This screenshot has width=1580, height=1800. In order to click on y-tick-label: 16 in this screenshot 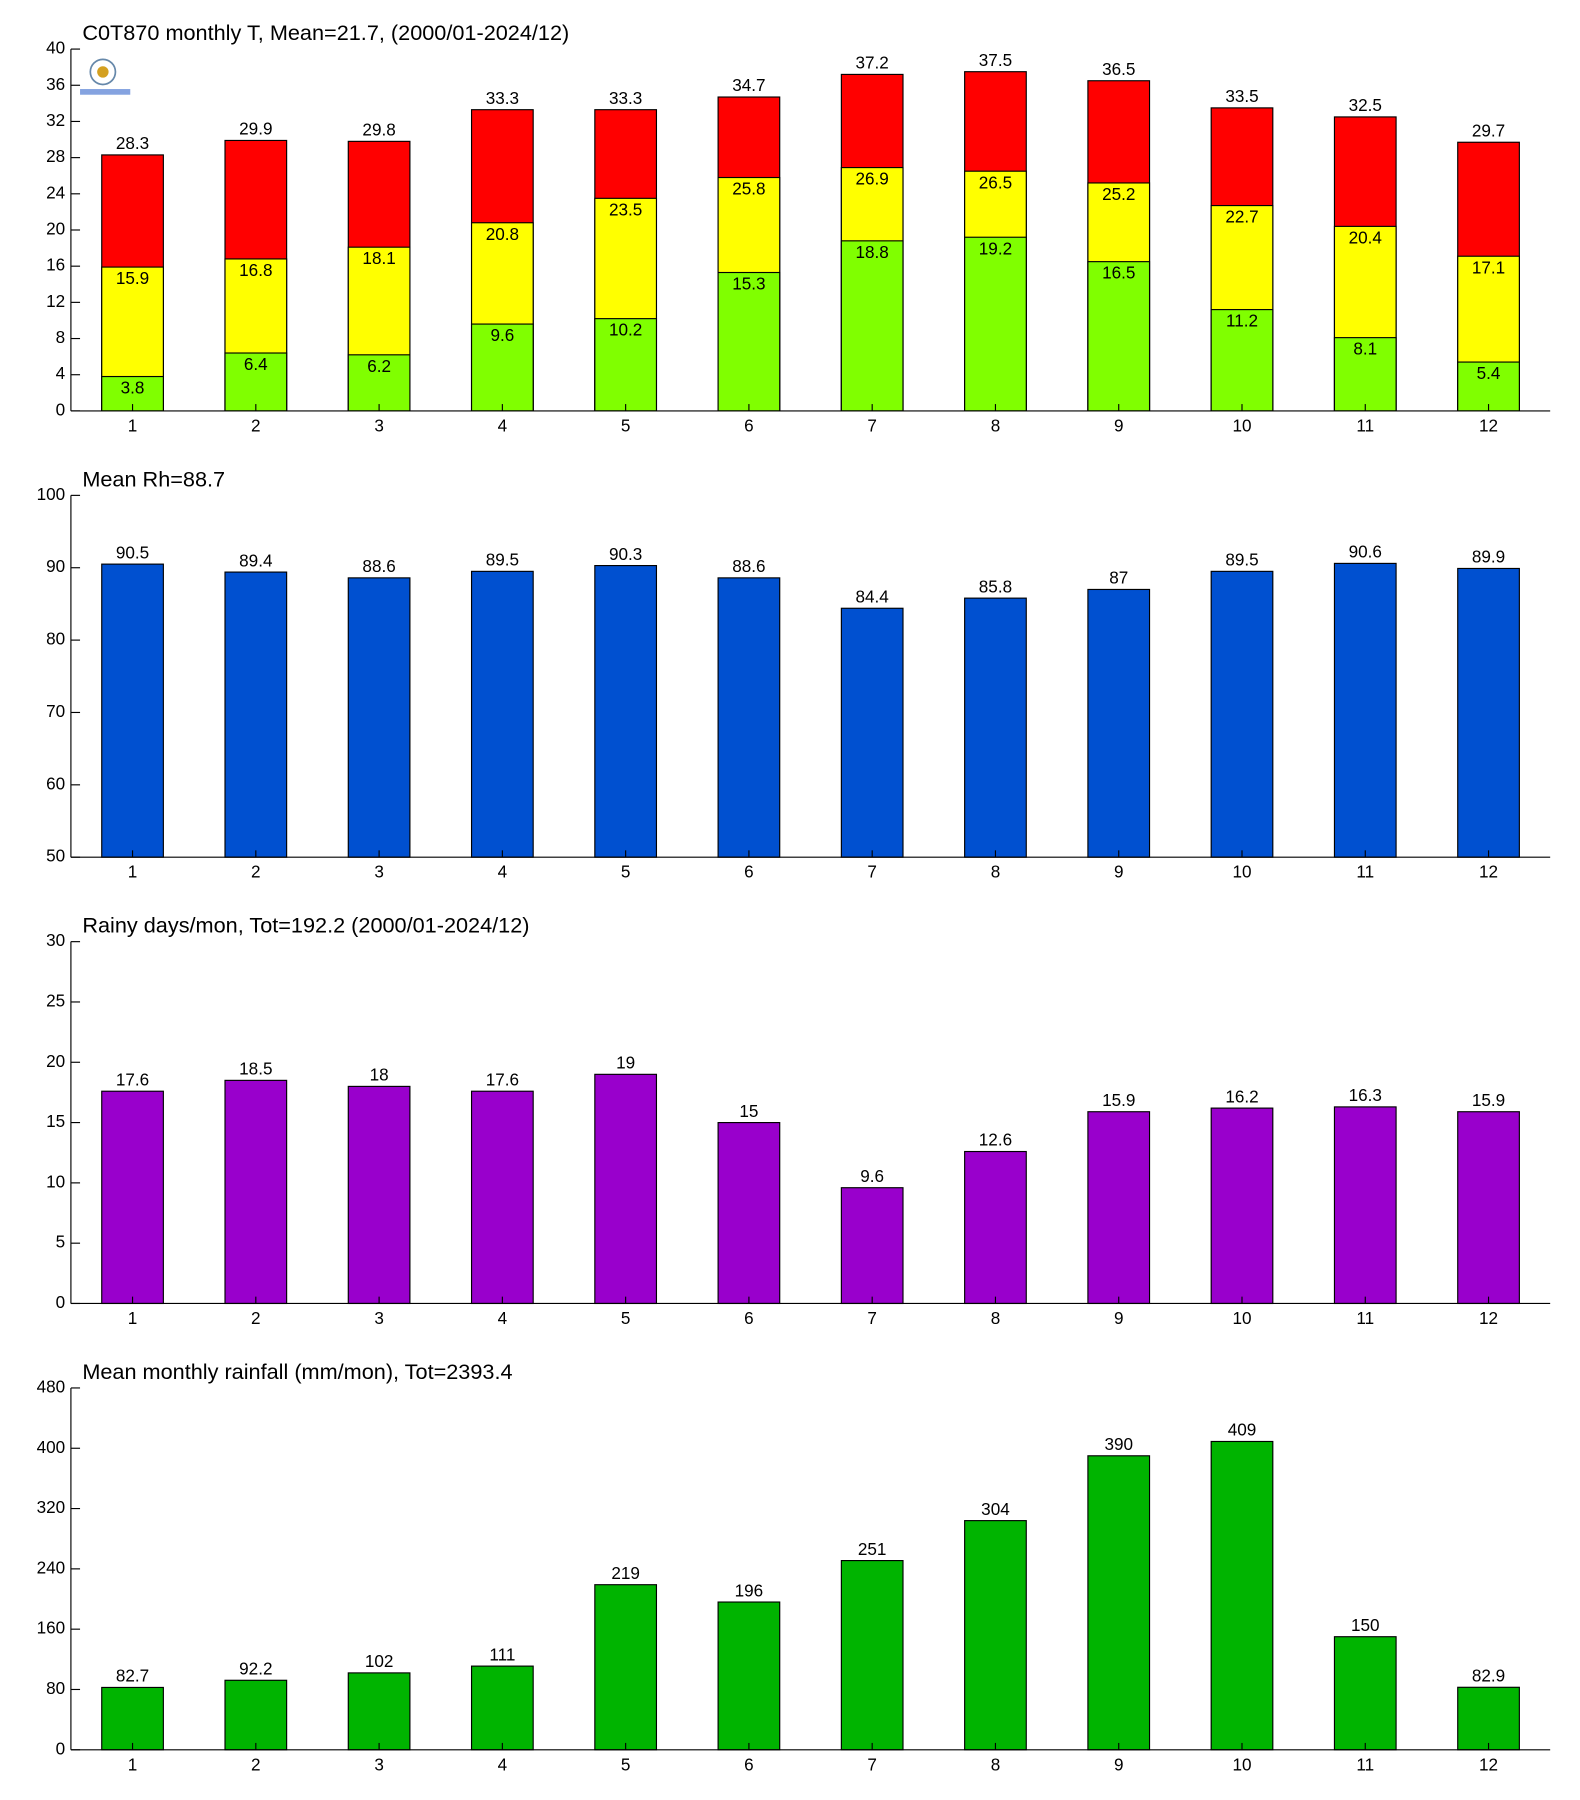, I will do `click(55, 265)`.